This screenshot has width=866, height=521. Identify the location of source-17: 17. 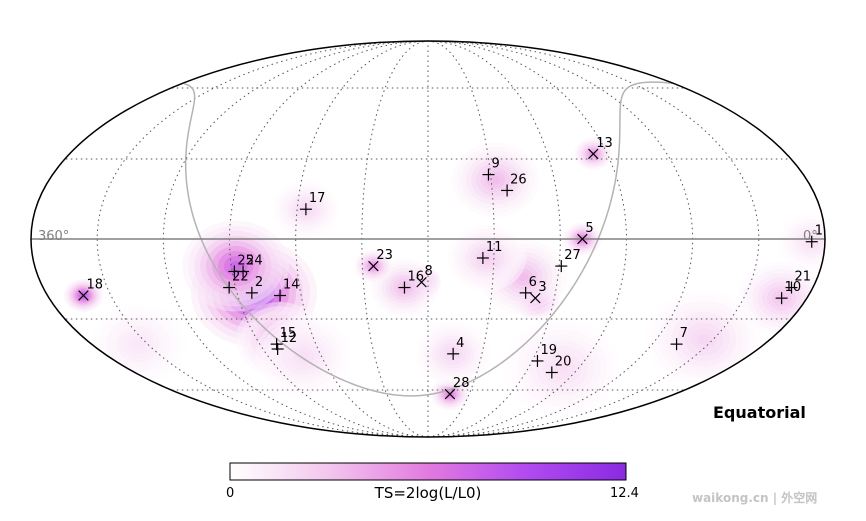
(312, 203).